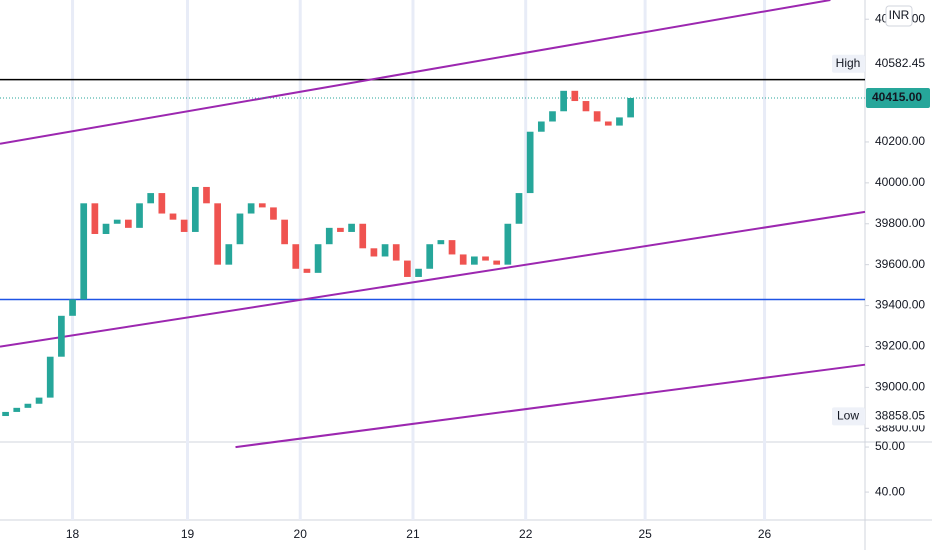 The image size is (932, 555). I want to click on high-label-box, so click(848, 63).